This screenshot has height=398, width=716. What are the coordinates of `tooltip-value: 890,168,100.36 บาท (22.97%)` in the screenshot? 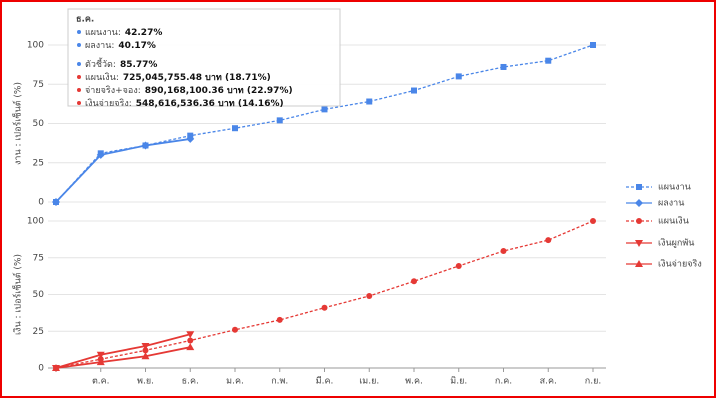 It's located at (219, 91).